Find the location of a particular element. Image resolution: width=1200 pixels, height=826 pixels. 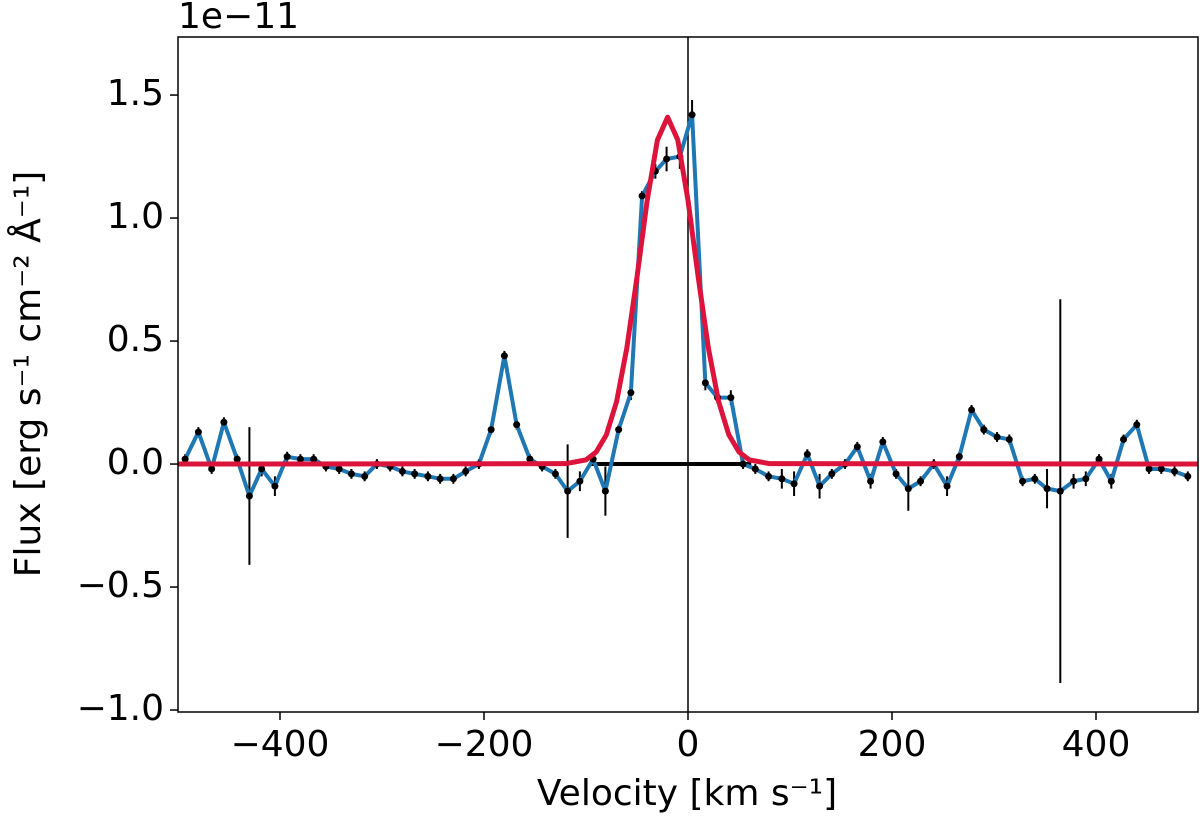

y-axis-label: Flux [erg s⁻¹ cm⁻² Å⁻¹] is located at coordinates (27, 374).